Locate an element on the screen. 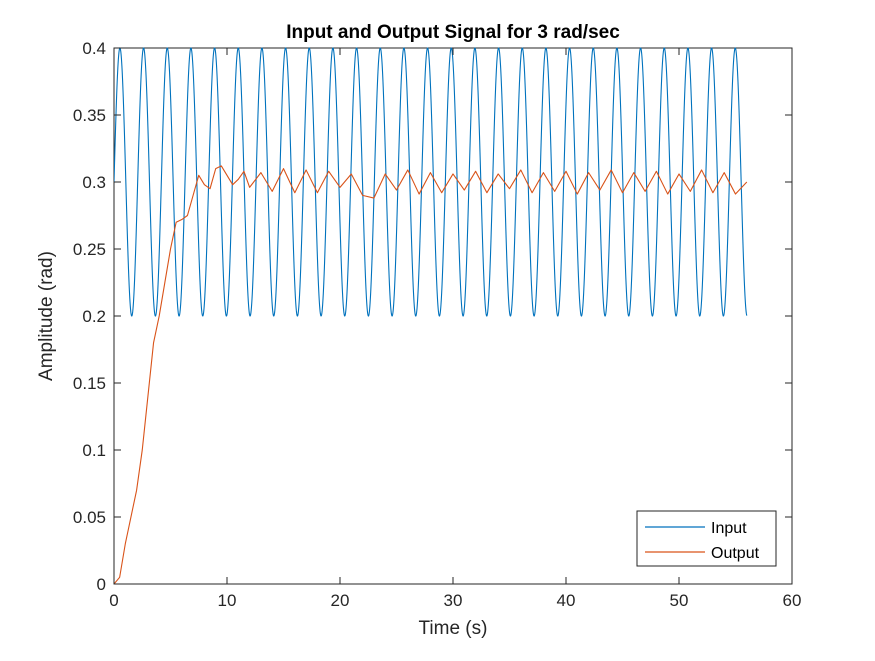 Image resolution: width=875 pixels, height=661 pixels. legend-label-output: Output is located at coordinates (735, 553).